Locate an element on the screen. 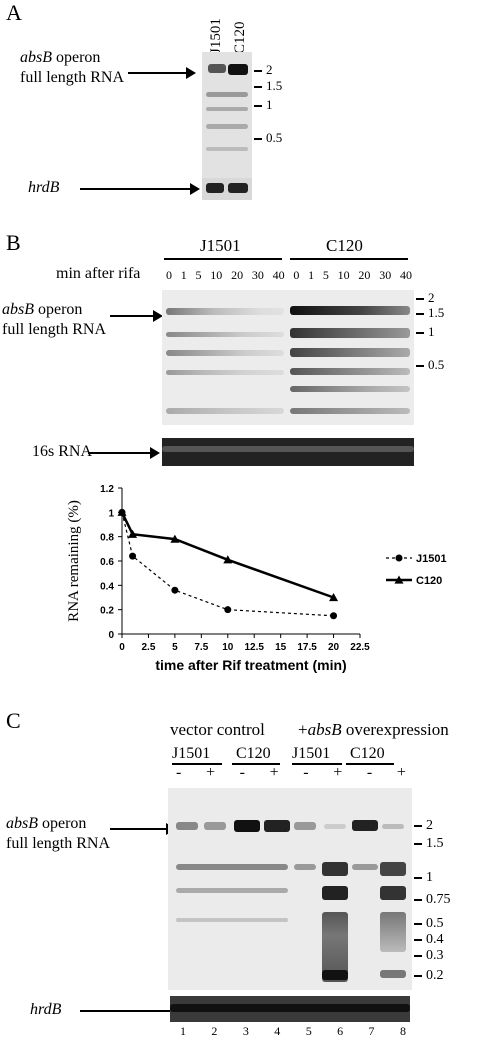 This screenshot has height=1042, width=482. x-tick-label-9: 22.5 is located at coordinates (360, 647).